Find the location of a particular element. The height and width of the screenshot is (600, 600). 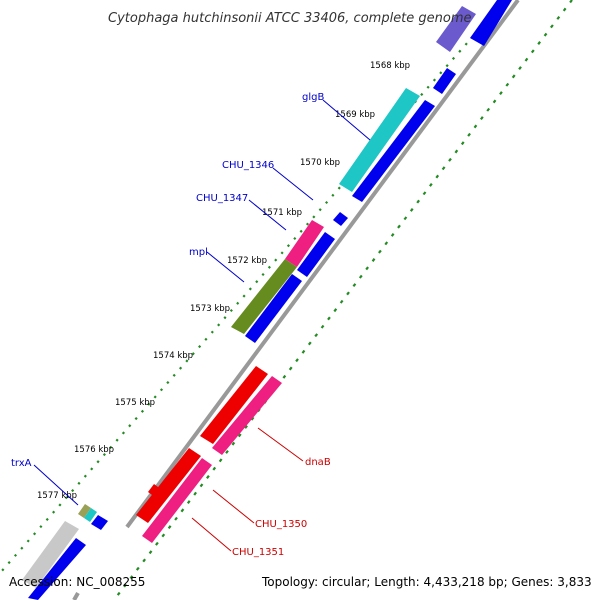

tick-label: 1568 kbp is located at coordinates (390, 66).